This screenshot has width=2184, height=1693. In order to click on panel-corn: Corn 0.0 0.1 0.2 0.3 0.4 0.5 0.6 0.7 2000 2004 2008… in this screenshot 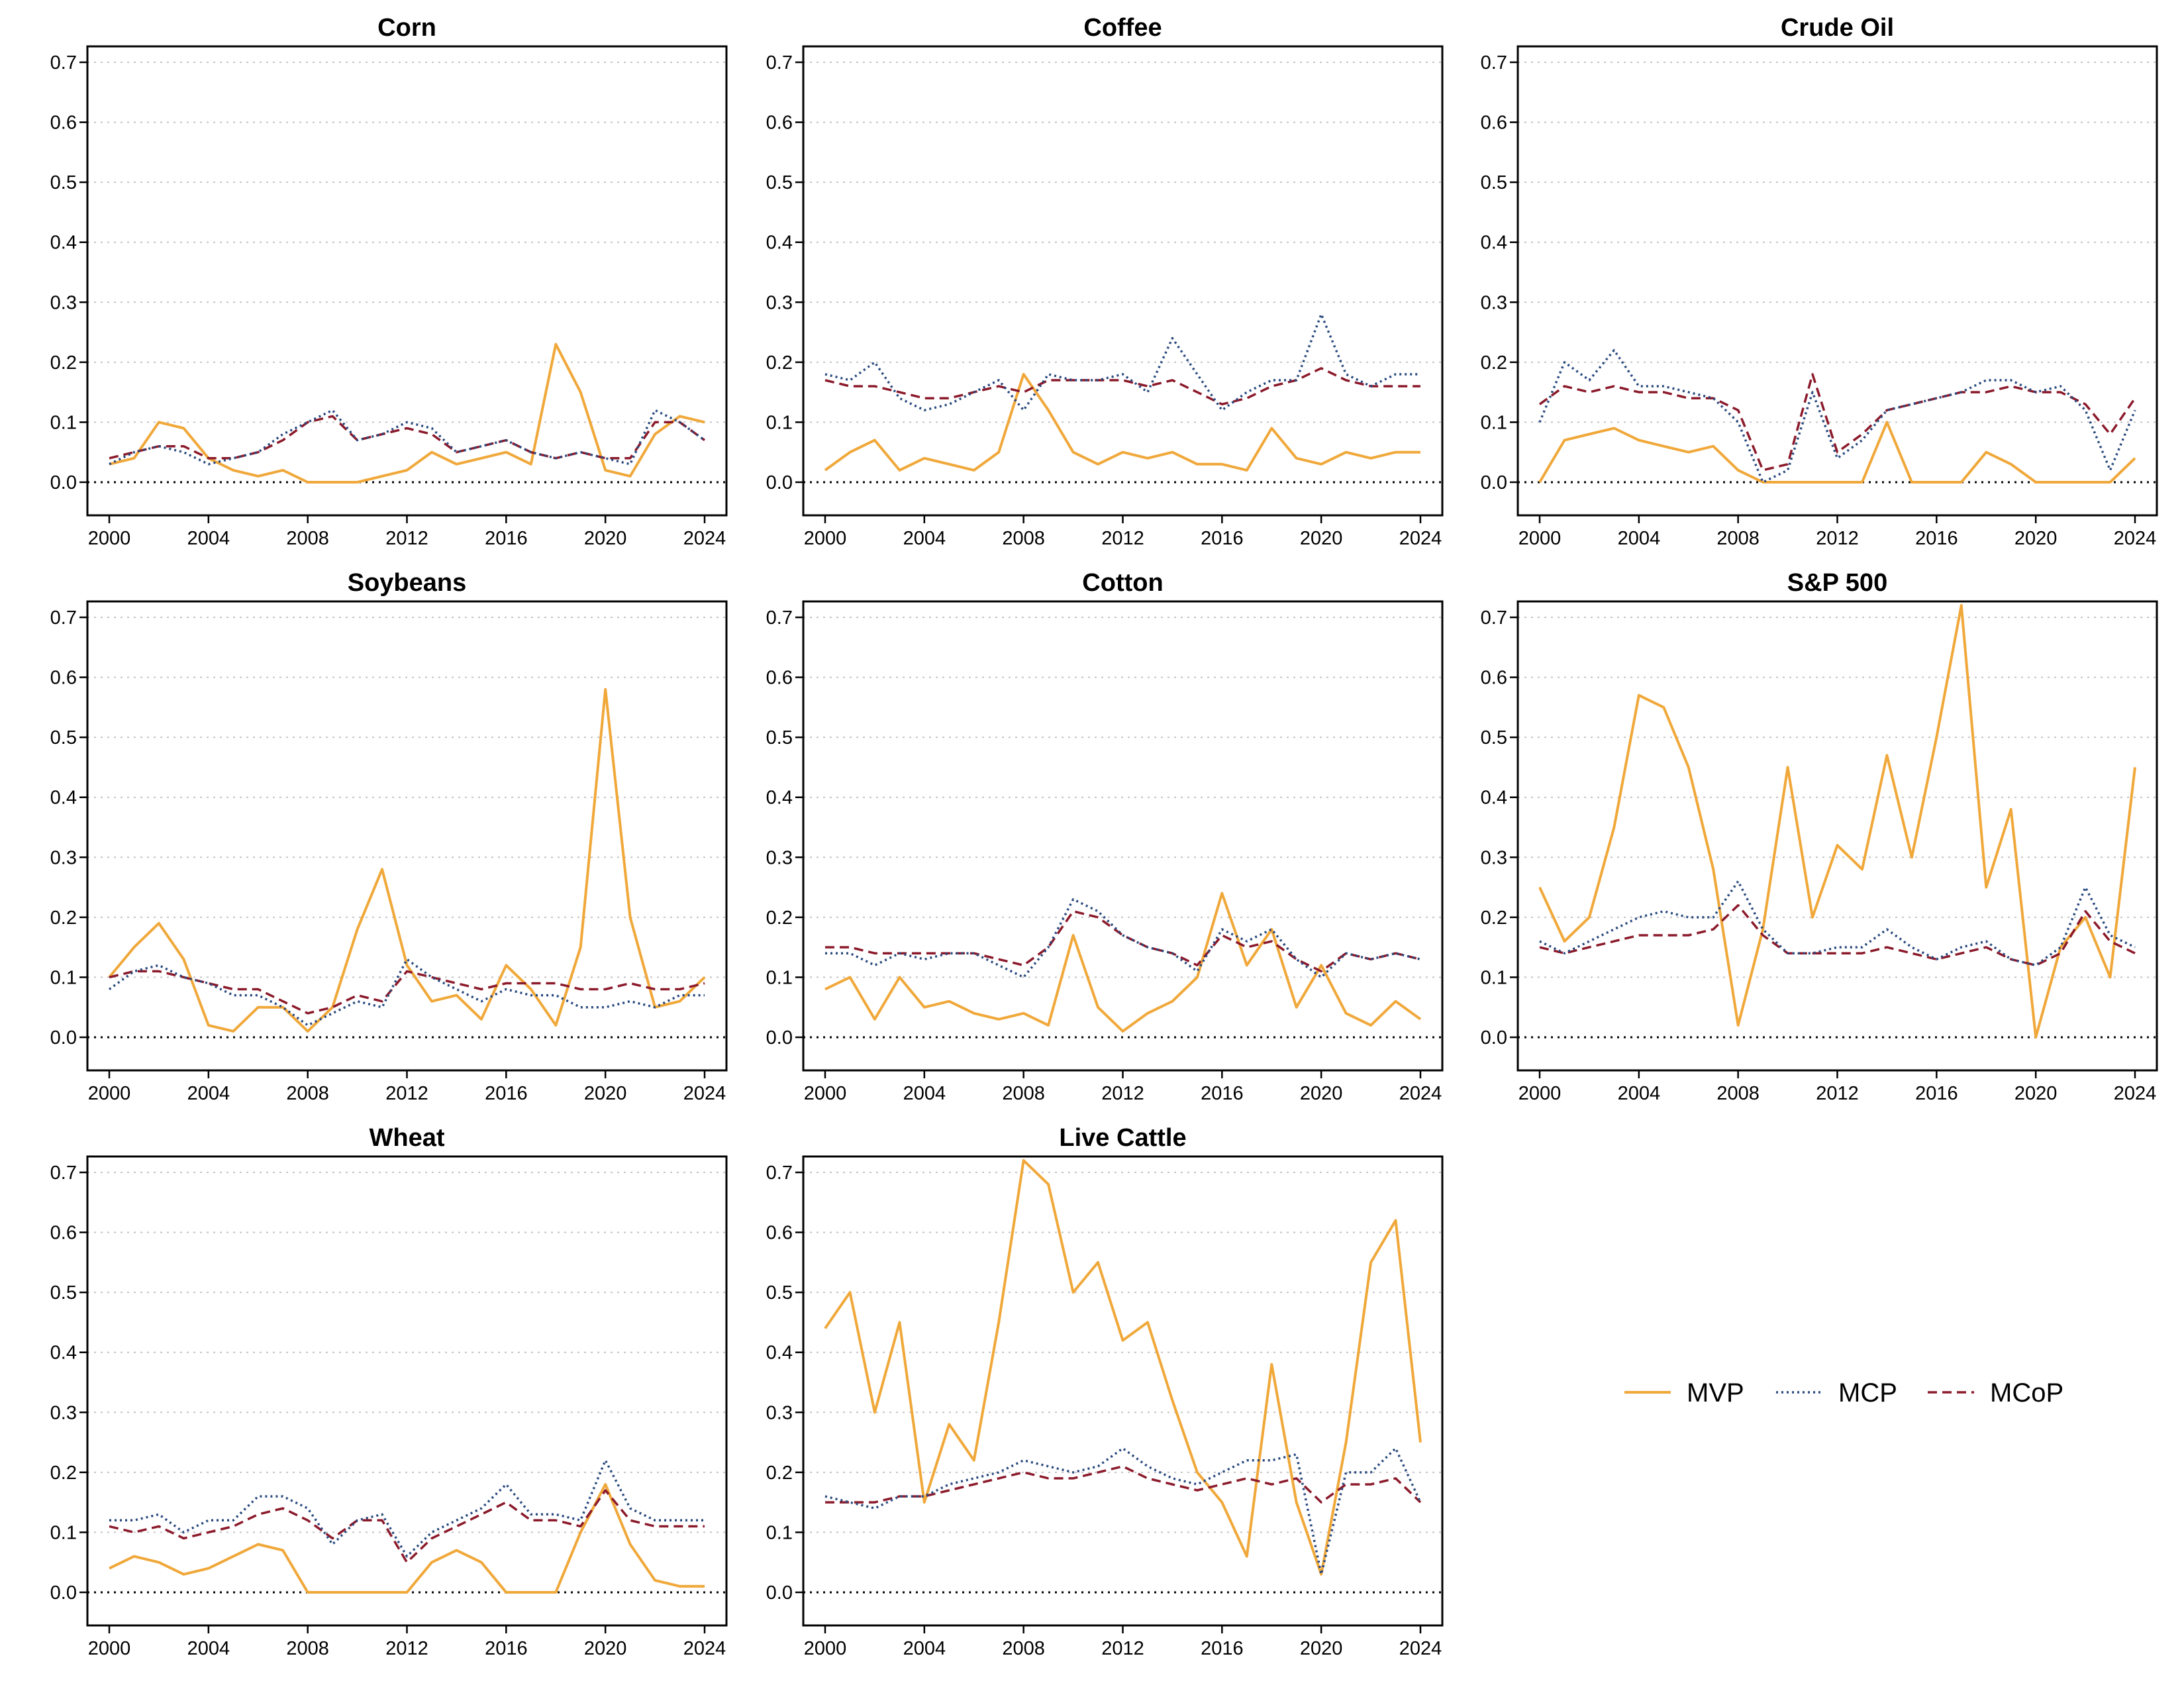, I will do `click(389, 281)`.